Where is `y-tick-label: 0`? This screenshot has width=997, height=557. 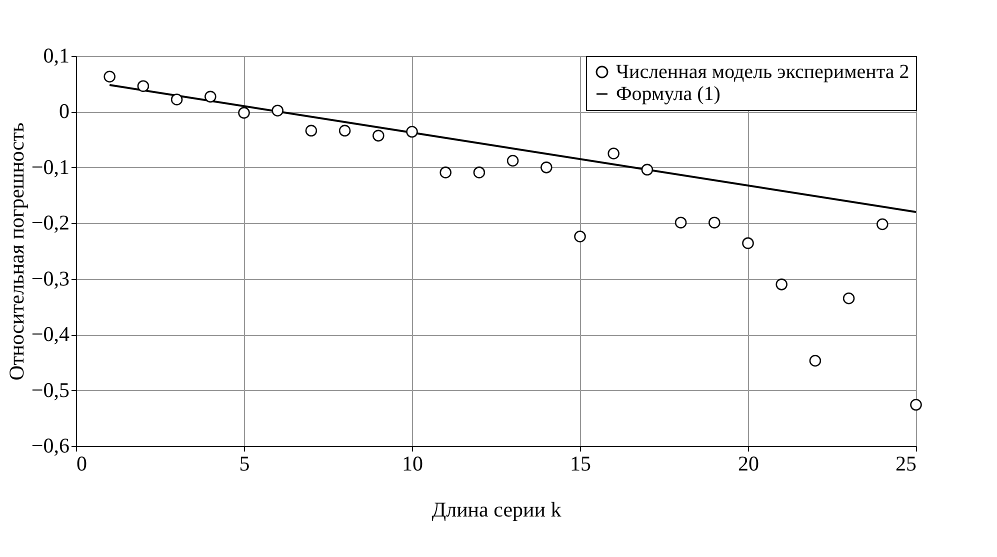 y-tick-label: 0 is located at coordinates (64, 111).